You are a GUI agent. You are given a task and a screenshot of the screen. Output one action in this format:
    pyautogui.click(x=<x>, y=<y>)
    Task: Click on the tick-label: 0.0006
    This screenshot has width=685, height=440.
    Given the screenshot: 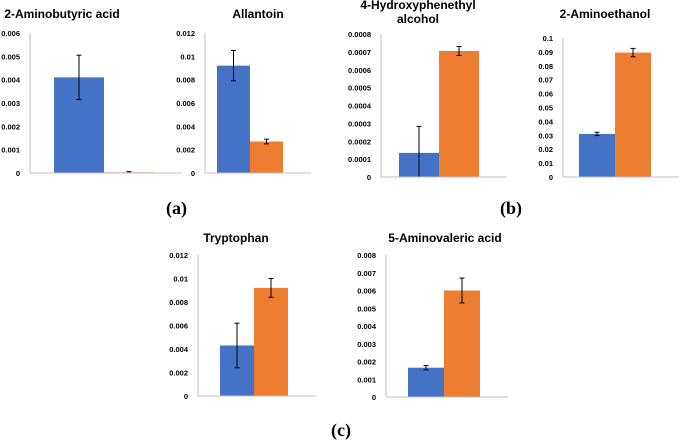 What is the action you would take?
    pyautogui.click(x=359, y=70)
    